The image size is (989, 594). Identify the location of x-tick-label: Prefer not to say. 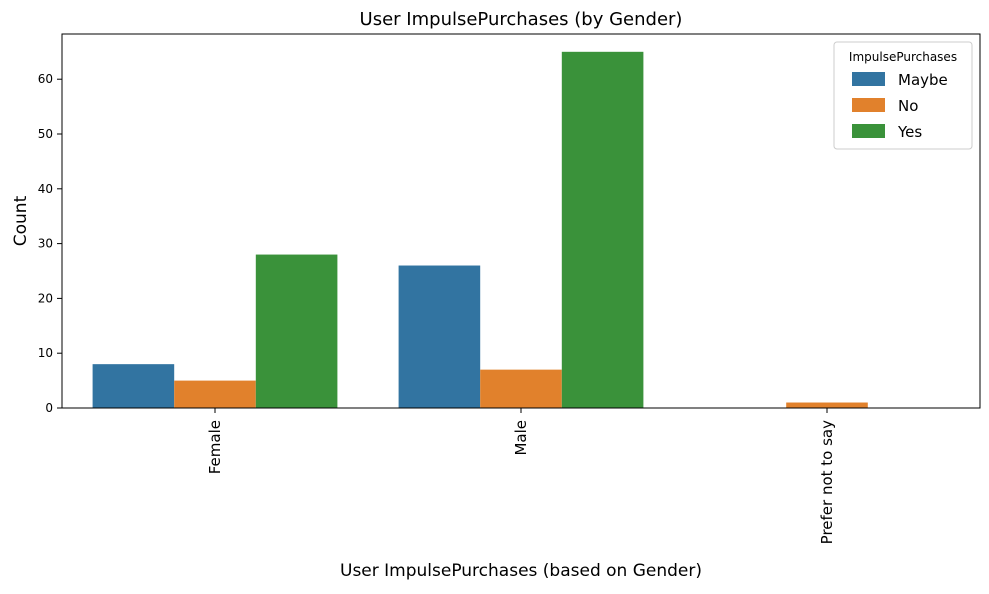
(827, 482).